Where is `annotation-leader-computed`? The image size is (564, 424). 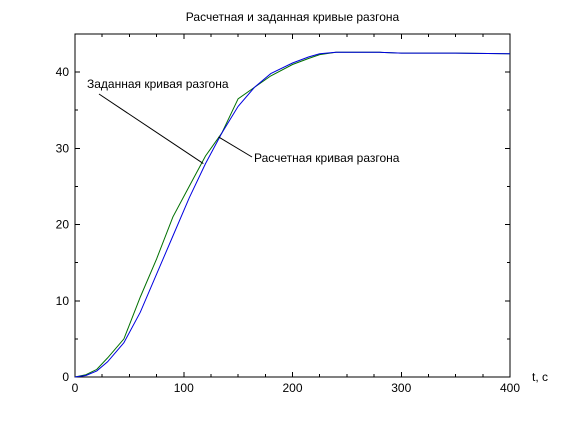 annotation-leader-computed is located at coordinates (235, 147).